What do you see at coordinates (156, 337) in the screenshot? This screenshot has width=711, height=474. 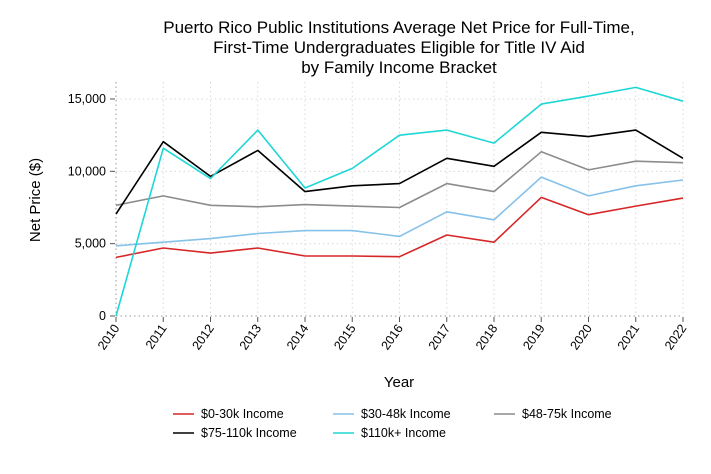 I see `x-tick-label: 2011` at bounding box center [156, 337].